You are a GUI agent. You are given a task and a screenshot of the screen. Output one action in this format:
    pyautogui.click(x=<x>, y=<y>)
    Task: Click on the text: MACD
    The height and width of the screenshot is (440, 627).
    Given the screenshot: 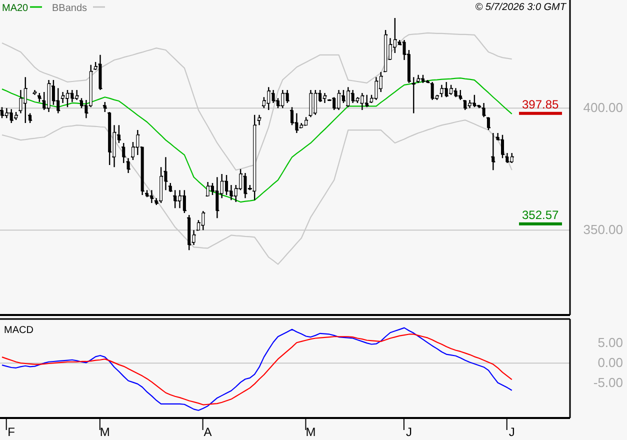 What is the action you would take?
    pyautogui.click(x=19, y=330)
    